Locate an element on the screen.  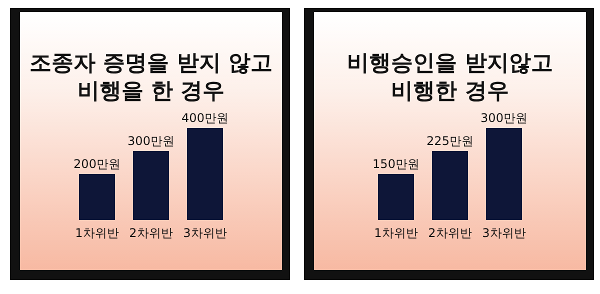
chart-title: 조종자 증명을 받지 않고 비행을 한 경우 is located at coordinates (151, 77).